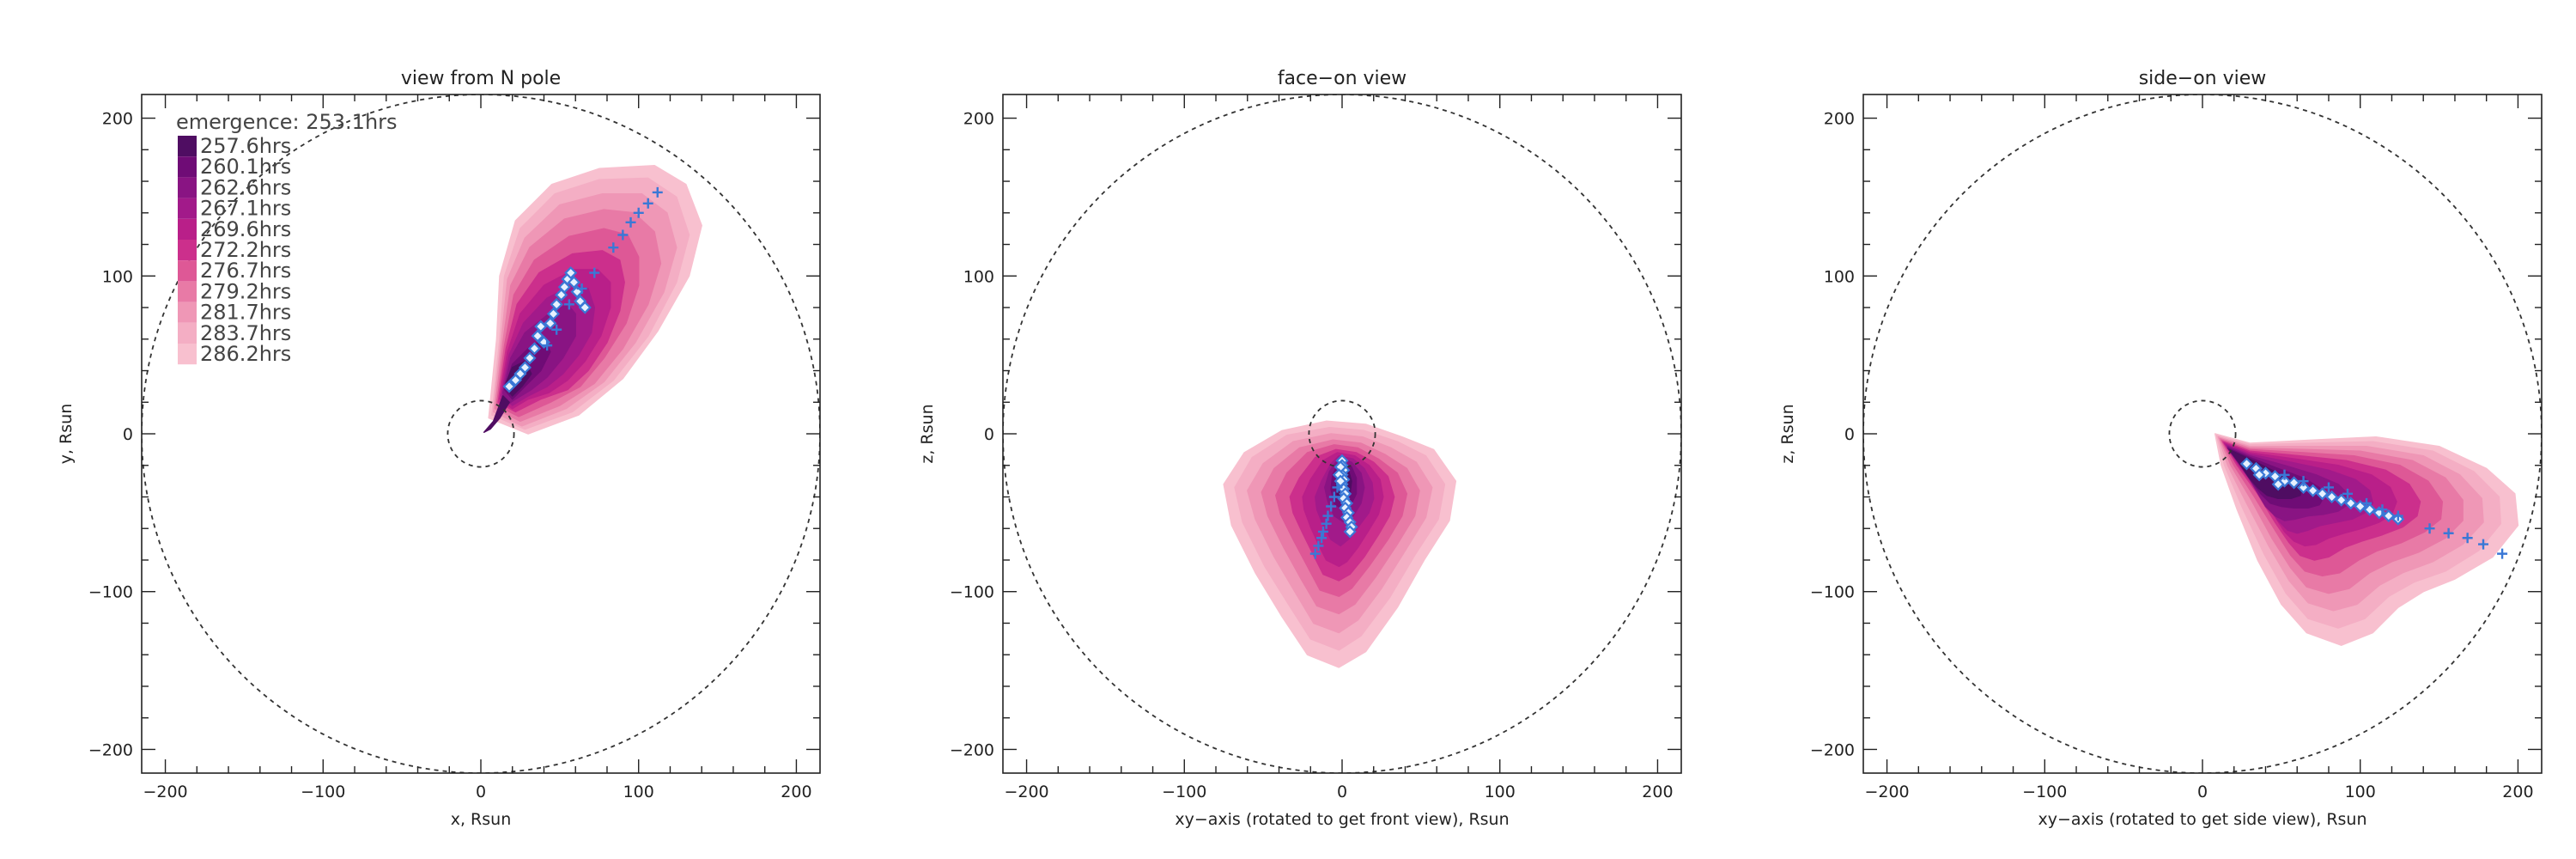 This screenshot has height=859, width=2576. What do you see at coordinates (481, 78) in the screenshot?
I see `panel-n-pole-title: view from N pole` at bounding box center [481, 78].